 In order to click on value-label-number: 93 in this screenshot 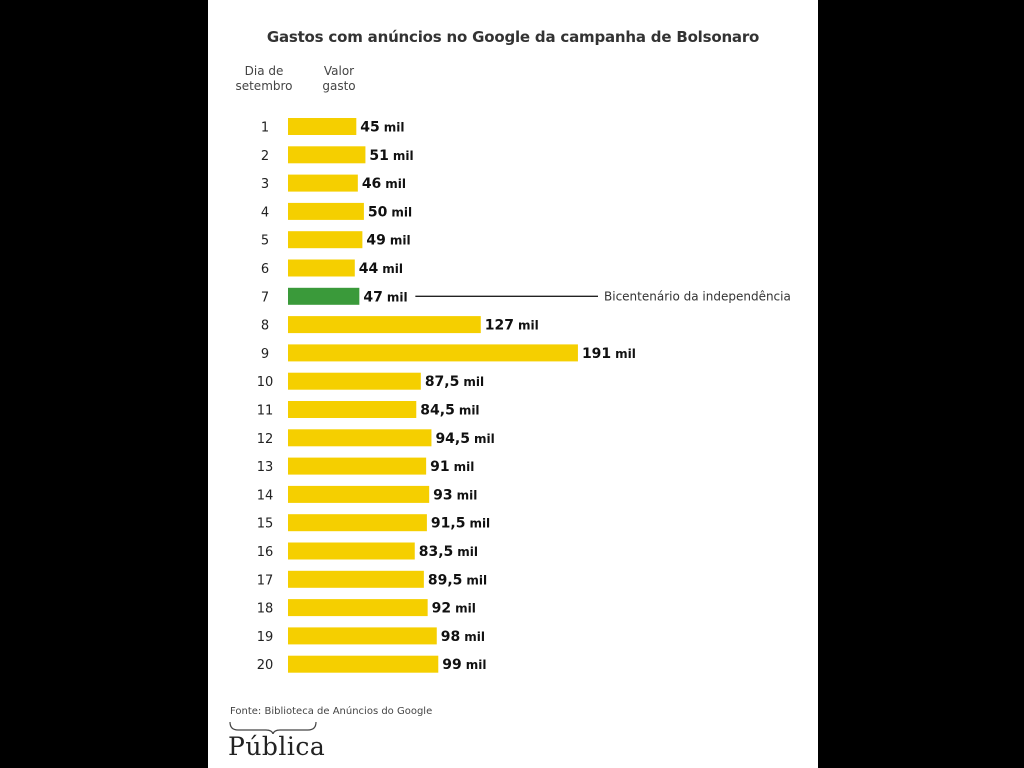, I will do `click(442, 495)`.